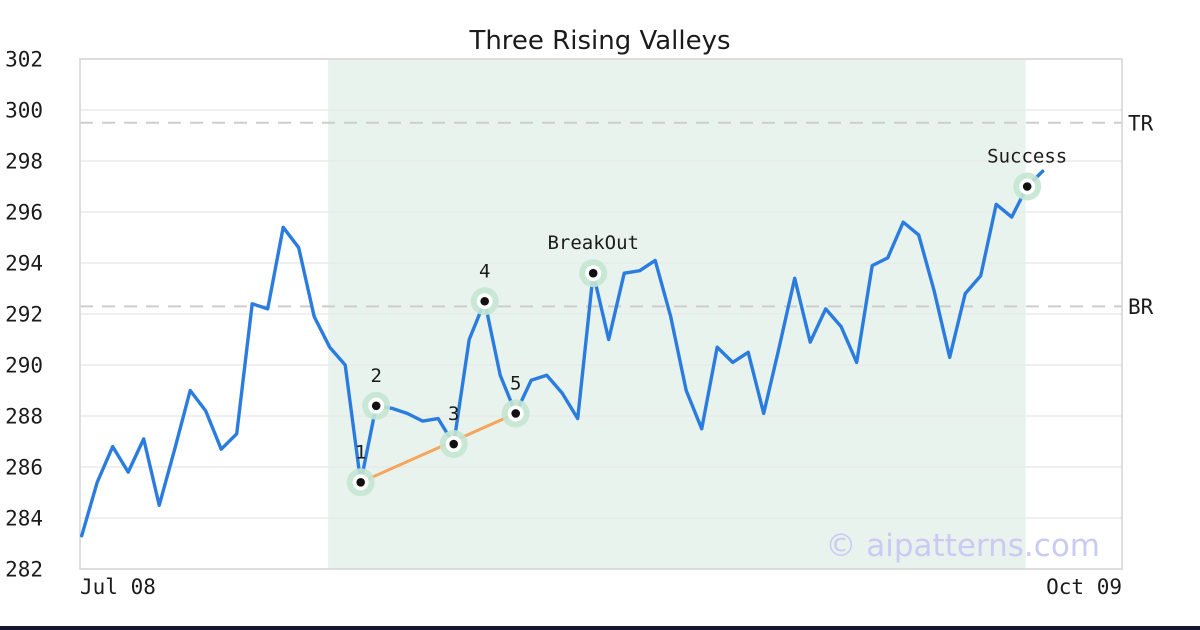 Image resolution: width=1200 pixels, height=630 pixels. What do you see at coordinates (1027, 157) in the screenshot?
I see `annotation-label-success: Success` at bounding box center [1027, 157].